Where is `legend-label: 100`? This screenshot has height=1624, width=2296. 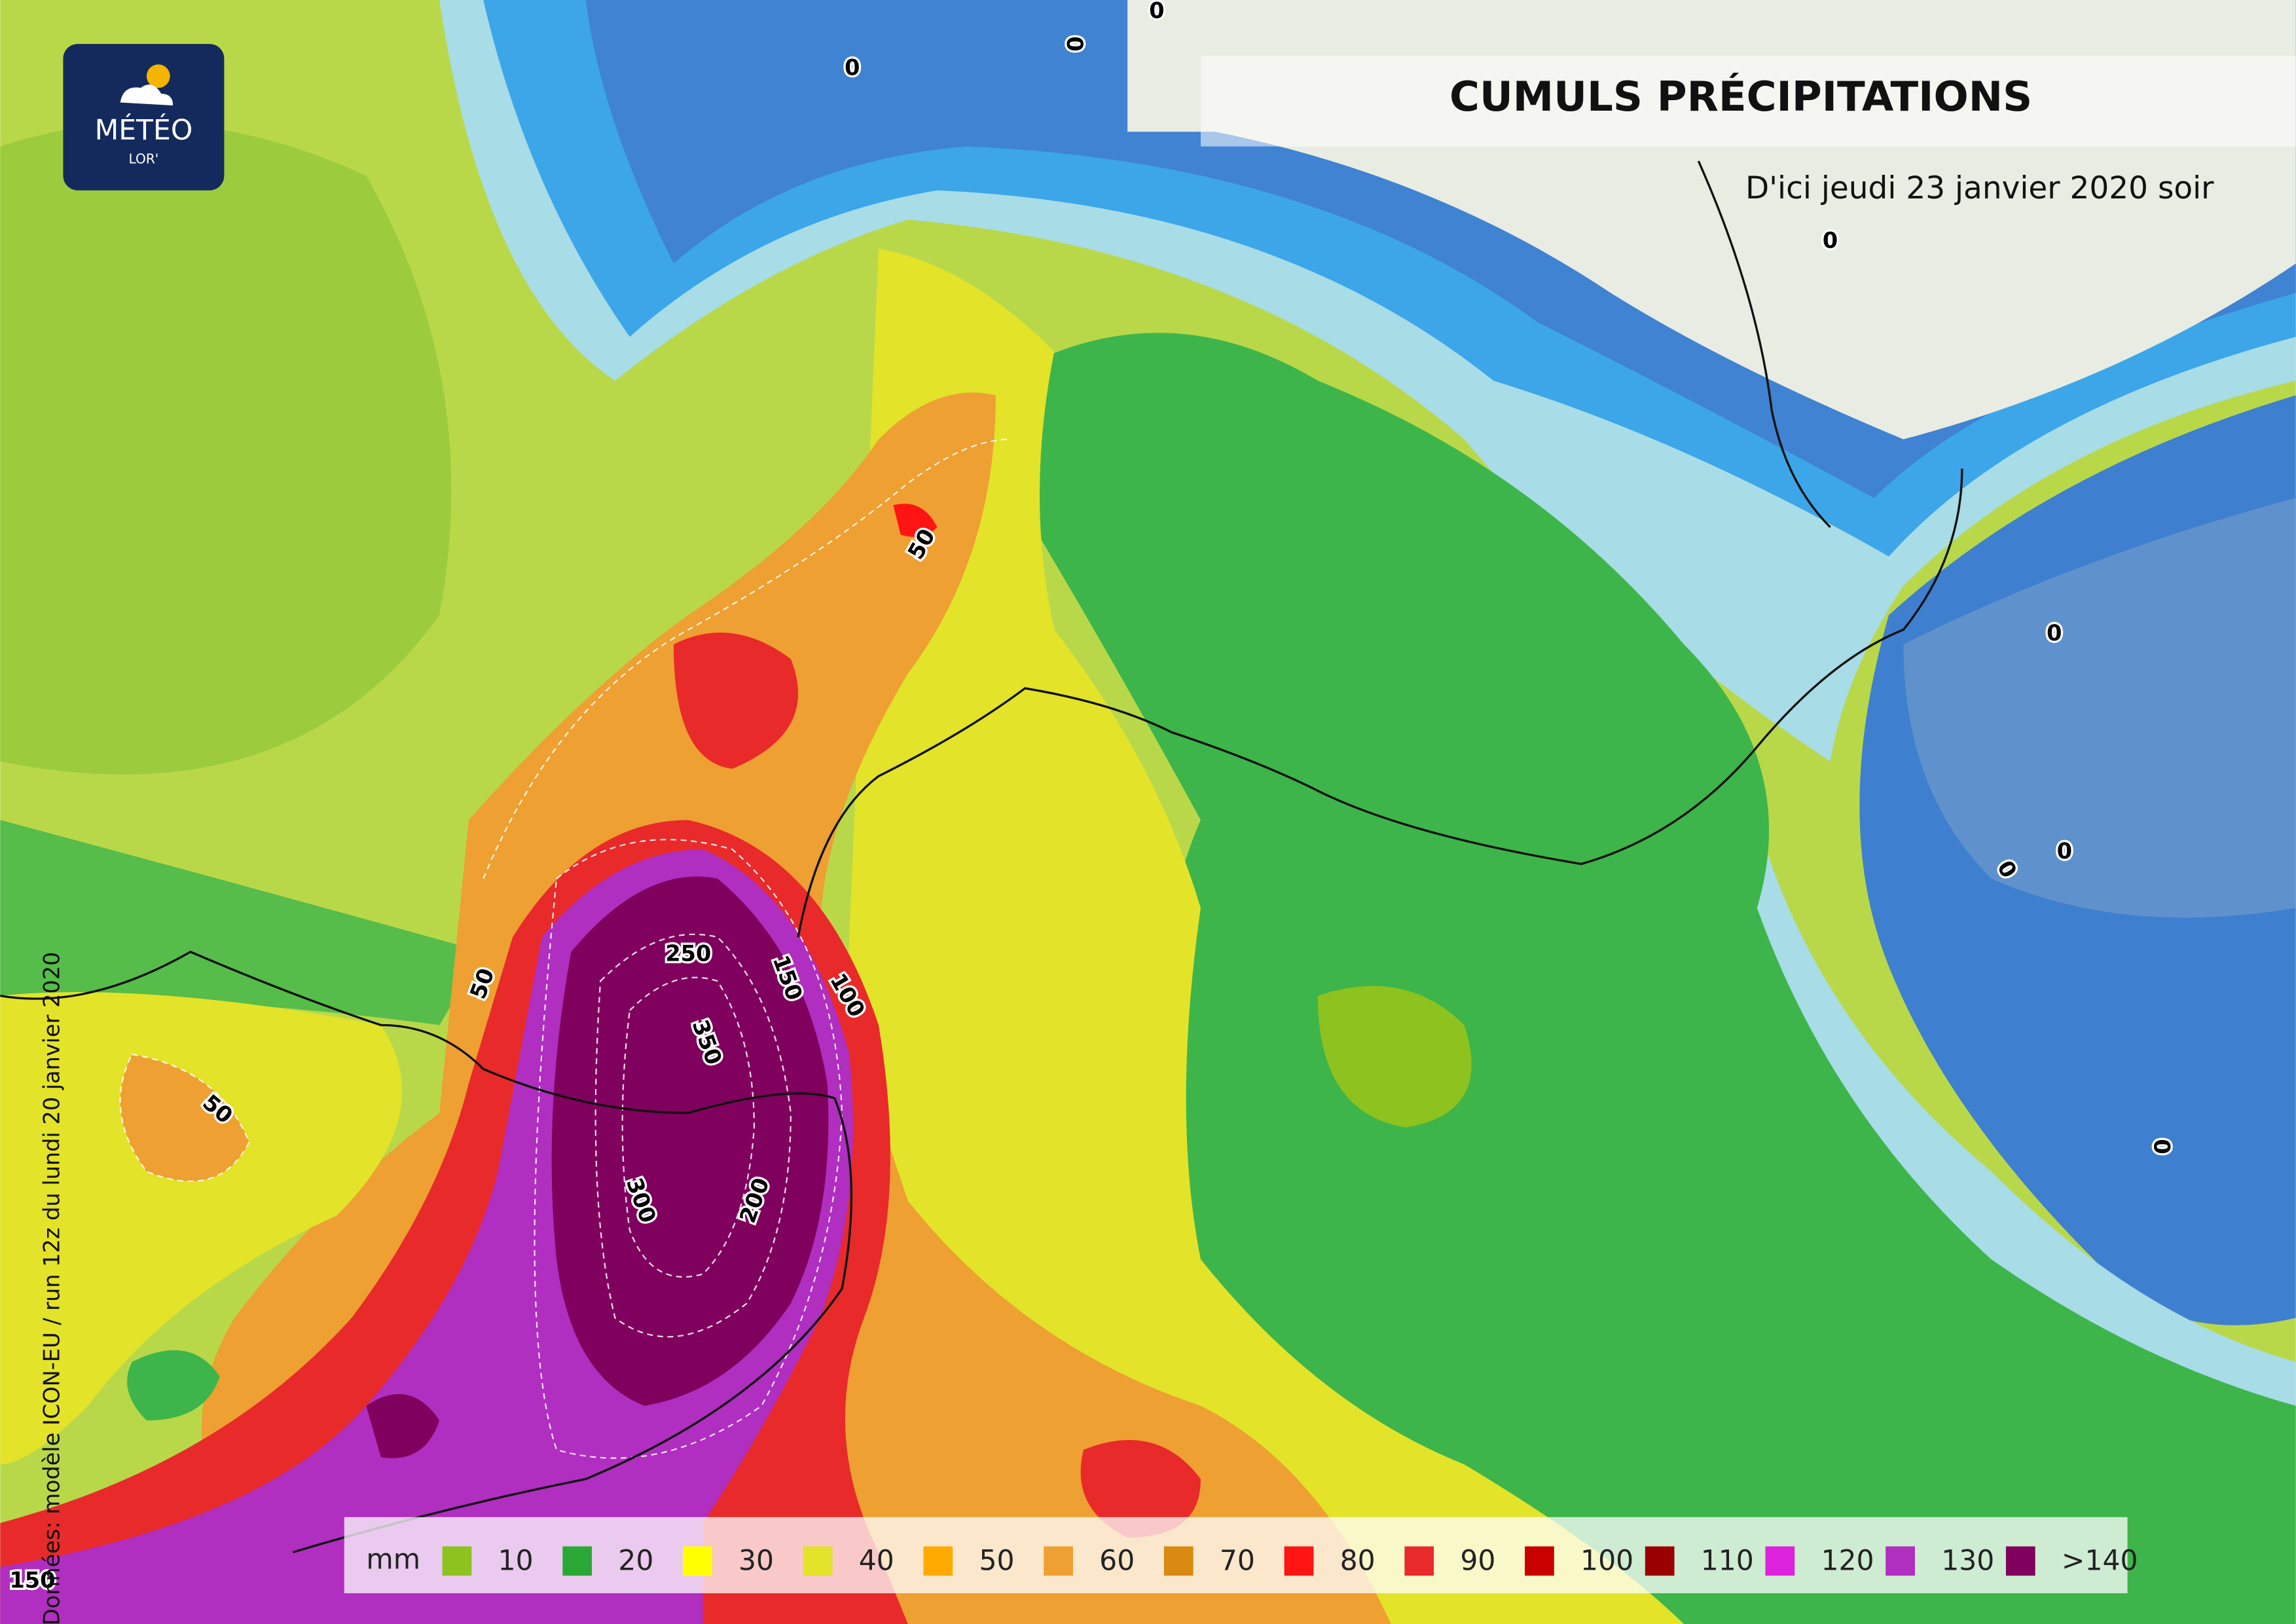 legend-label: 100 is located at coordinates (1606, 1561).